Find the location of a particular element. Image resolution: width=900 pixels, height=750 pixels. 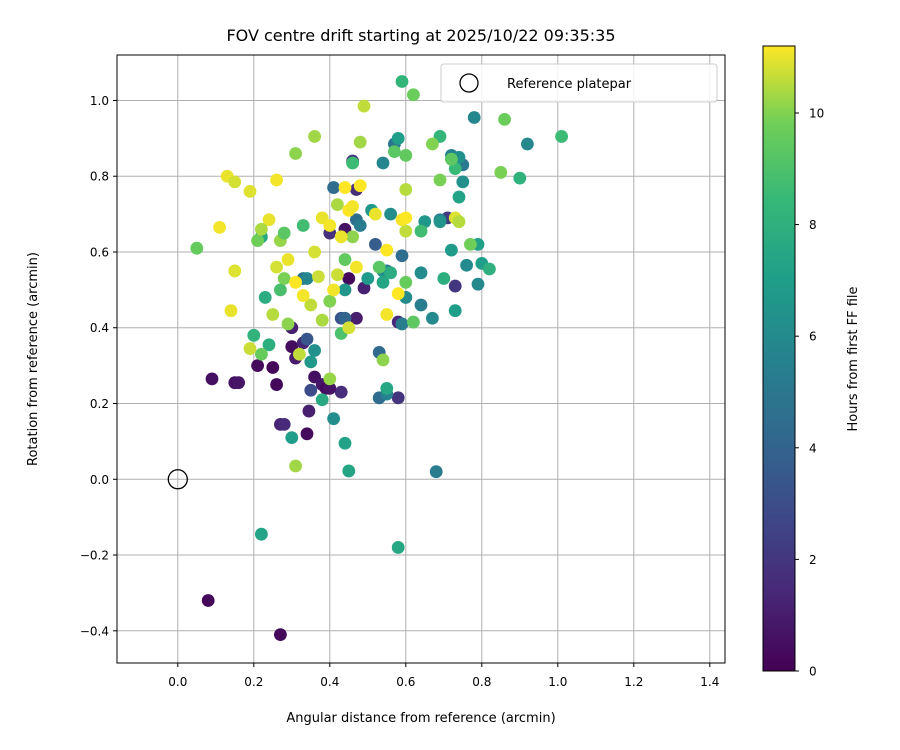

colorbar-tick-label: 10 is located at coordinates (816, 113).